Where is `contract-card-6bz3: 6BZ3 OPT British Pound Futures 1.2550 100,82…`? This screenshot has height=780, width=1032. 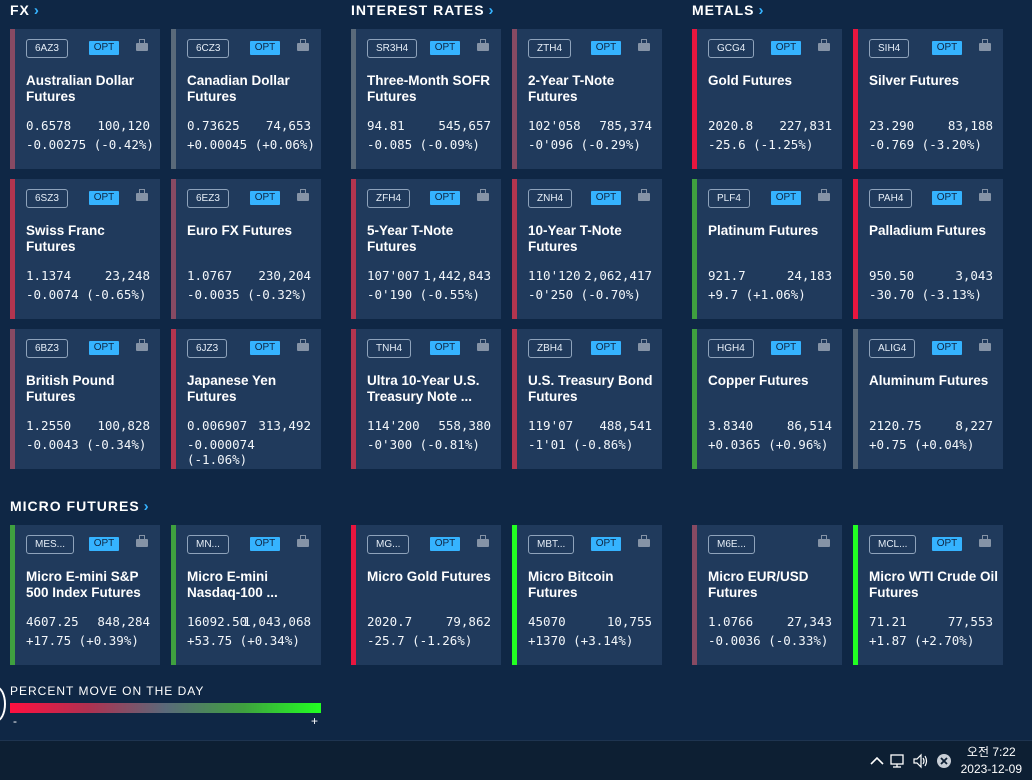
contract-card-6bz3: 6BZ3 OPT British Pound Futures 1.2550 100,82… is located at coordinates (85, 399).